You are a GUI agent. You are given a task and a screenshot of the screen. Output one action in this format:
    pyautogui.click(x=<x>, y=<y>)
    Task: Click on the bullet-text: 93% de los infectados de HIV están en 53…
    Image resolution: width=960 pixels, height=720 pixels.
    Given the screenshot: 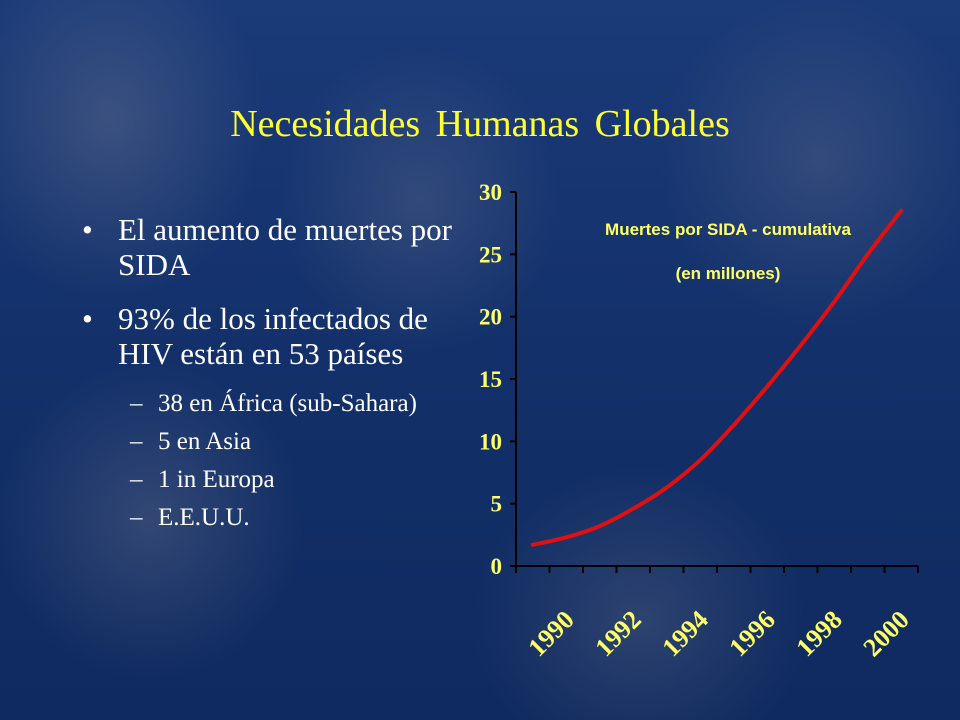 What is the action you would take?
    pyautogui.click(x=273, y=336)
    